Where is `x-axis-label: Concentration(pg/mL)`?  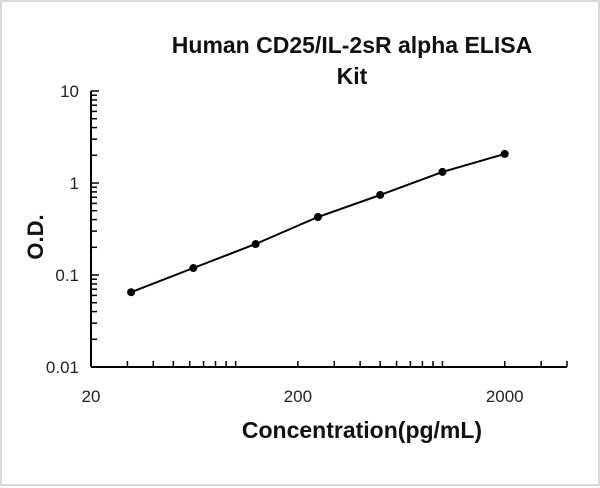
x-axis-label: Concentration(pg/mL) is located at coordinates (362, 430).